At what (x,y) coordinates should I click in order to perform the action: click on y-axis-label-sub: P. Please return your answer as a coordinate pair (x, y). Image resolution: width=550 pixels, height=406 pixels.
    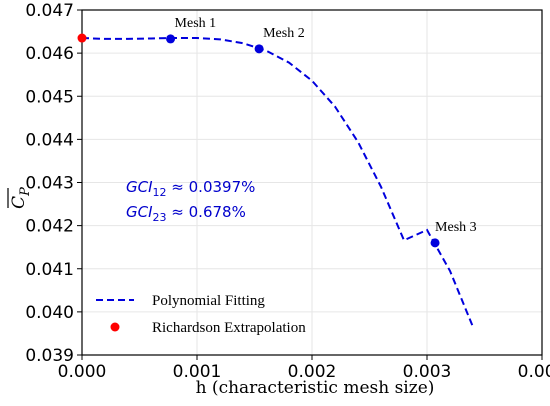
    Looking at the image, I should click on (25, 192).